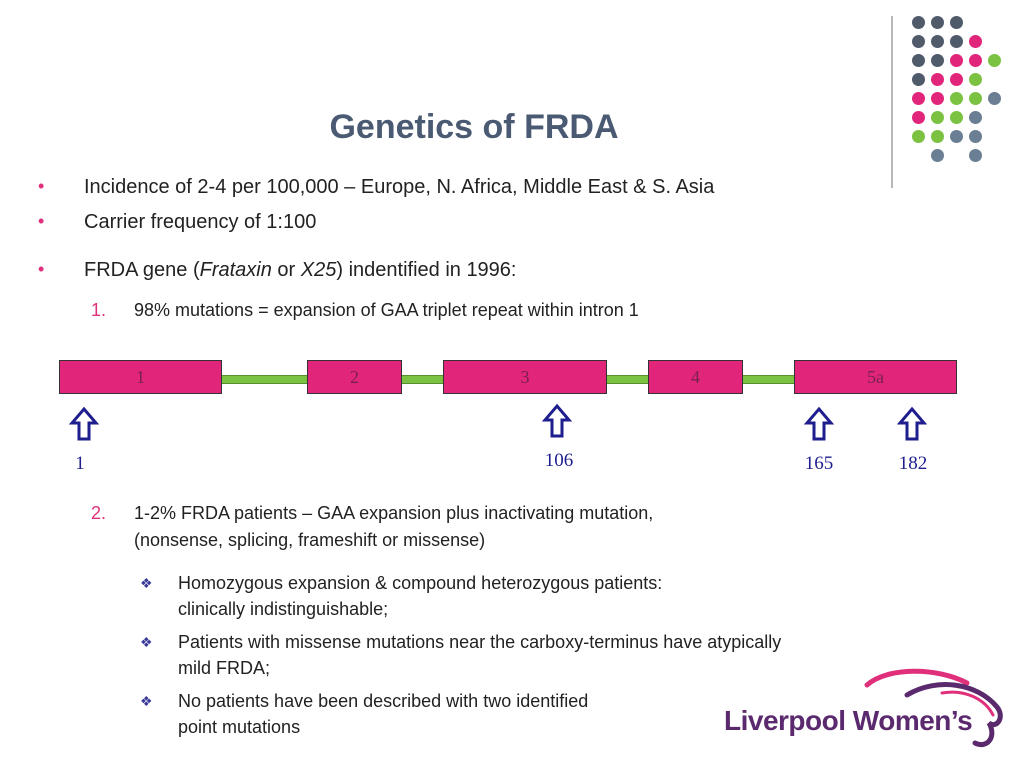 This screenshot has height=768, width=1024. What do you see at coordinates (875, 377) in the screenshot?
I see `exon-5a: 5a` at bounding box center [875, 377].